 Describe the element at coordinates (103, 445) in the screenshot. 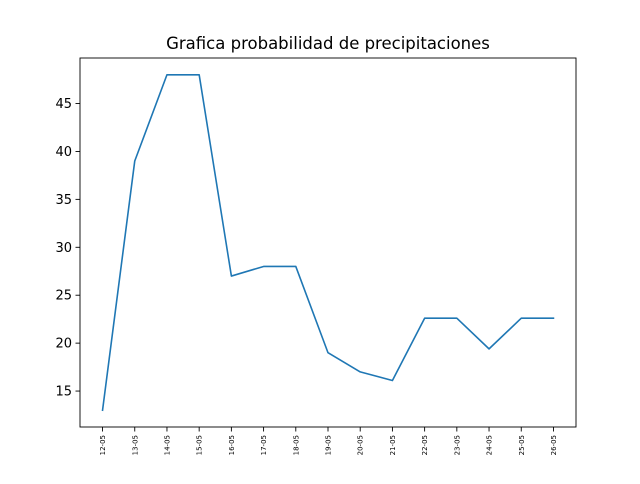

I see `x-tick-label: 12-05` at that location.